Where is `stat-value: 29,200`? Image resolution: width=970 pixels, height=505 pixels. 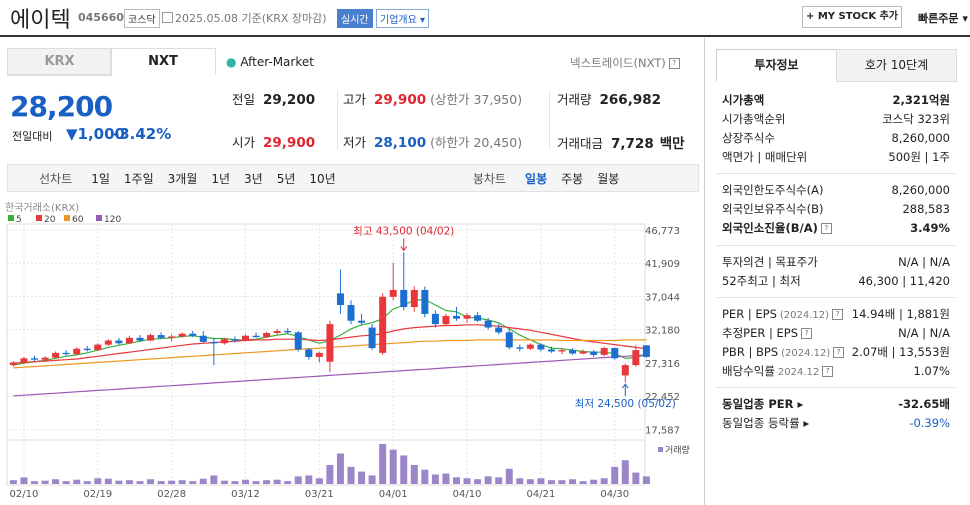
stat-value: 29,200 is located at coordinates (289, 100).